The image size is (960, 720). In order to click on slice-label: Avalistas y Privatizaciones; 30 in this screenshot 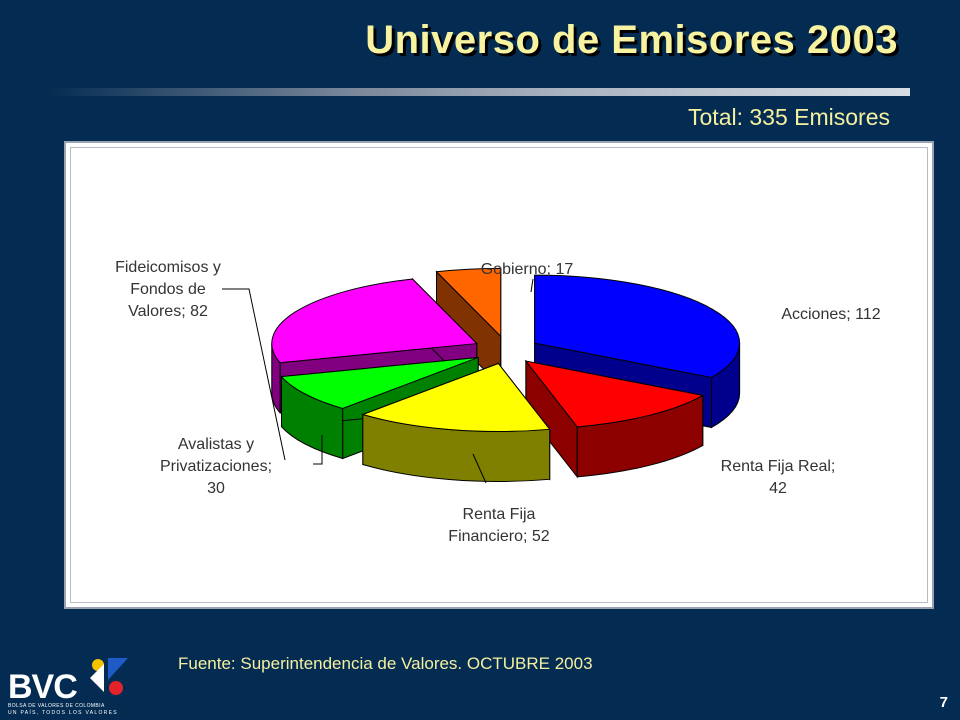, I will do `click(216, 466)`.